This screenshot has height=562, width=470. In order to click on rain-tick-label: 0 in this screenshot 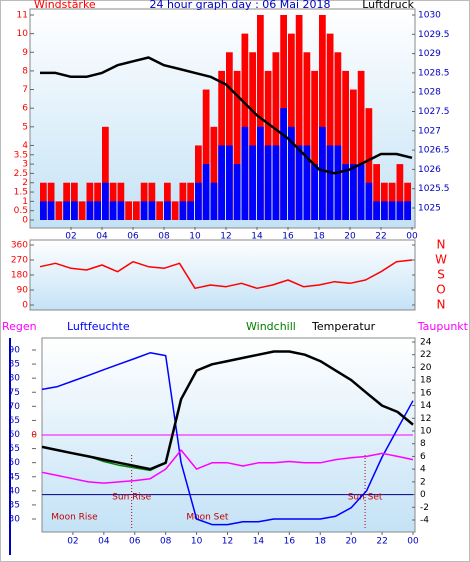, I will do `click(34, 436)`.